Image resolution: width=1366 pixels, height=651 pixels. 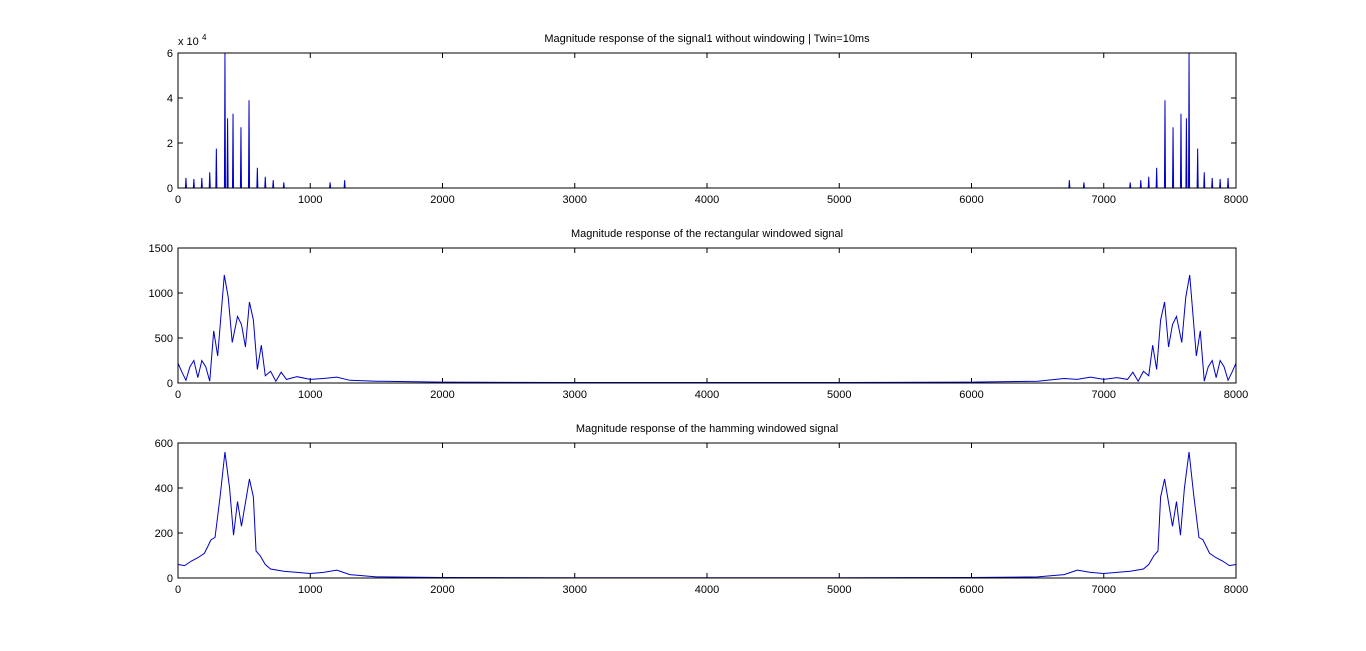 What do you see at coordinates (164, 534) in the screenshot?
I see `y-tick-label: 200` at bounding box center [164, 534].